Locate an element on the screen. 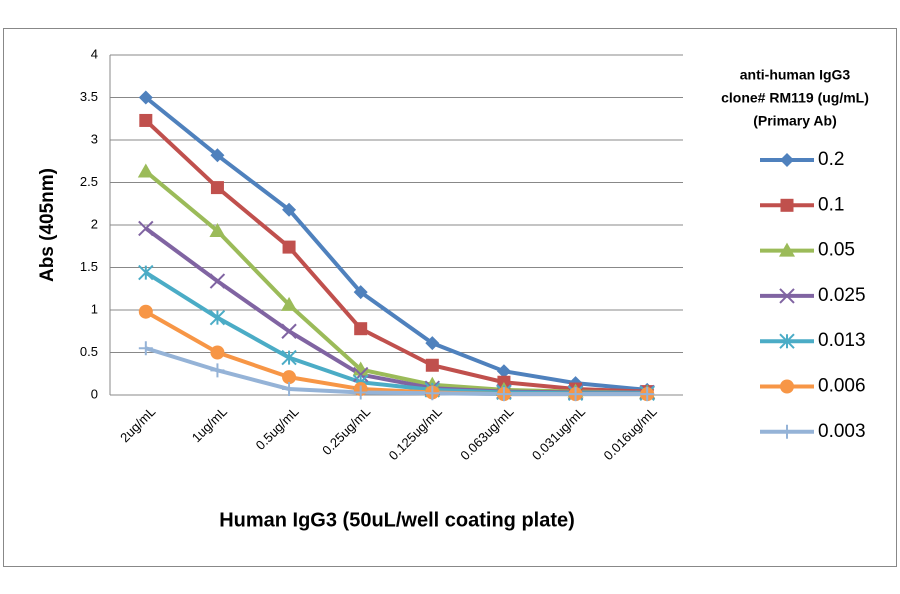 The width and height of the screenshot is (900, 594). y-tick-label: 3.5 is located at coordinates (89, 96).